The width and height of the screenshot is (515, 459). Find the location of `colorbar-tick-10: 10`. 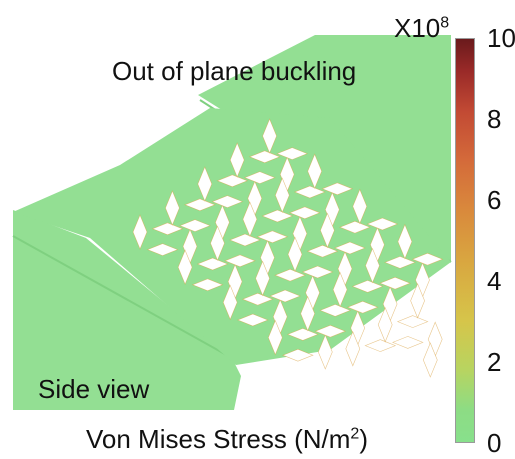

colorbar-tick-10: 10 is located at coordinates (501, 38).